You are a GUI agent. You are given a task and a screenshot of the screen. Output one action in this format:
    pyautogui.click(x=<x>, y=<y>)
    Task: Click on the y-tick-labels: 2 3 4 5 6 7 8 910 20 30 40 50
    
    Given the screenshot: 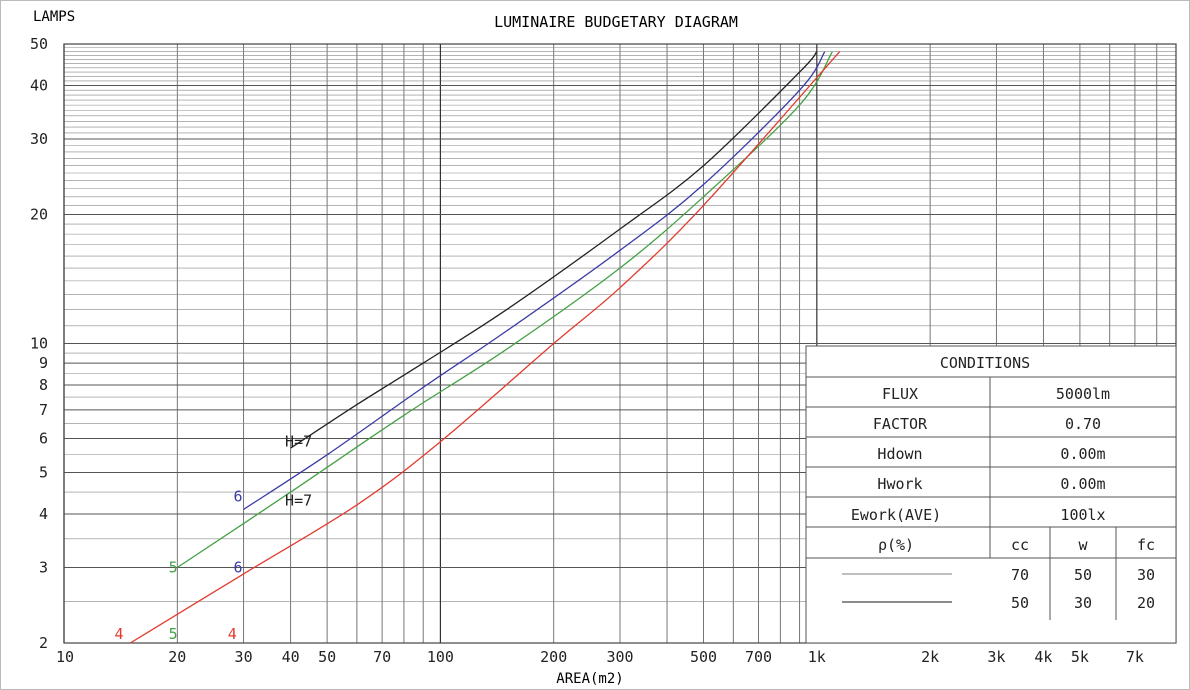 What is the action you would take?
    pyautogui.click(x=39, y=343)
    